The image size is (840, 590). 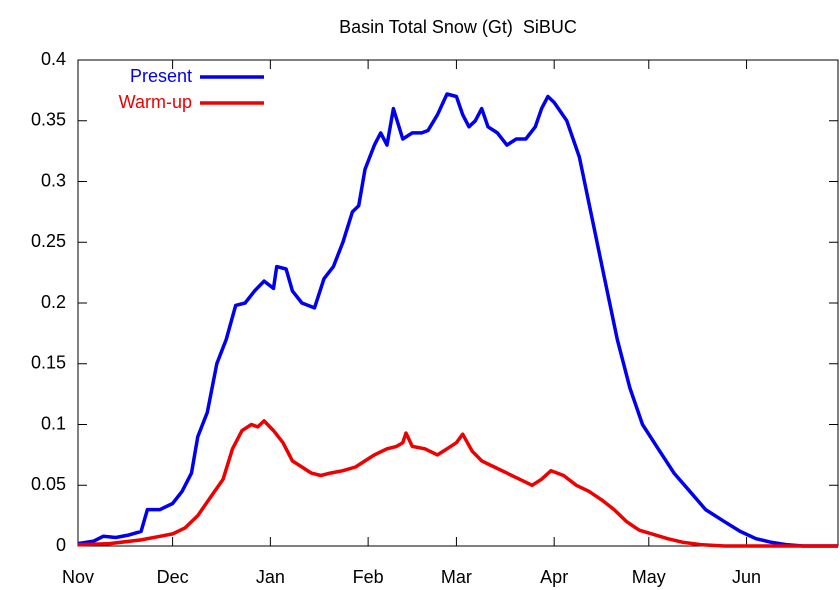 I want to click on x-tick-label: Dec, so click(x=173, y=577).